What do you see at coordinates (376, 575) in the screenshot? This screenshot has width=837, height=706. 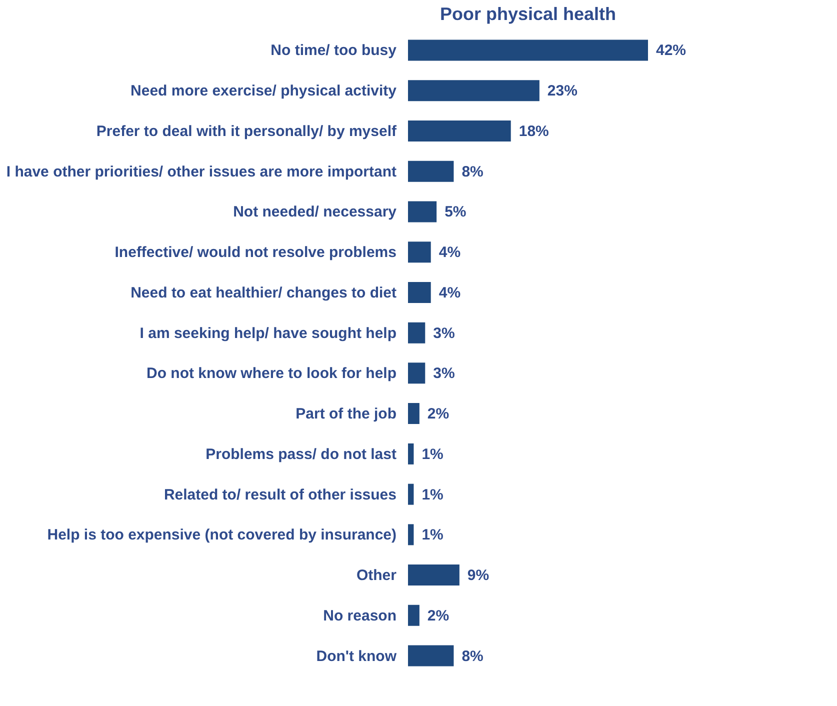 I see `y-tick-label: Other` at bounding box center [376, 575].